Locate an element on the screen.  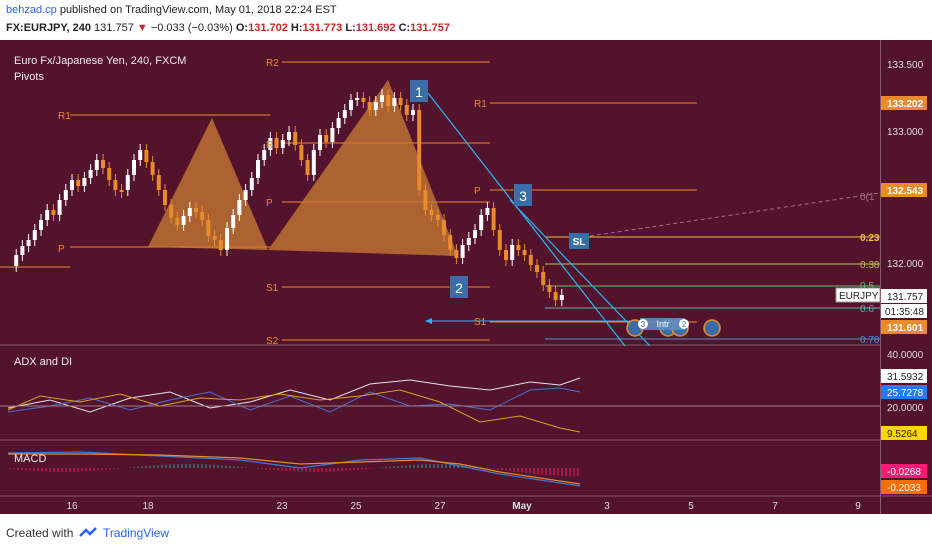
fib-label: 0.38 is located at coordinates (870, 265).